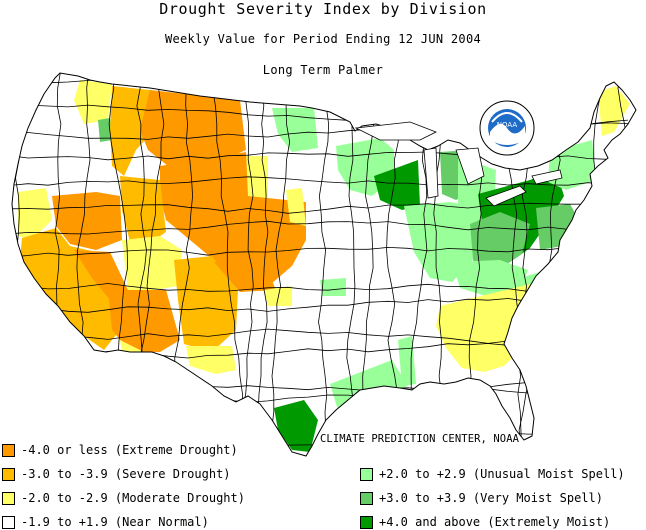  I want to click on legend-item-extreme-drought: -4.0 or less (Extreme Drought), so click(120, 450).